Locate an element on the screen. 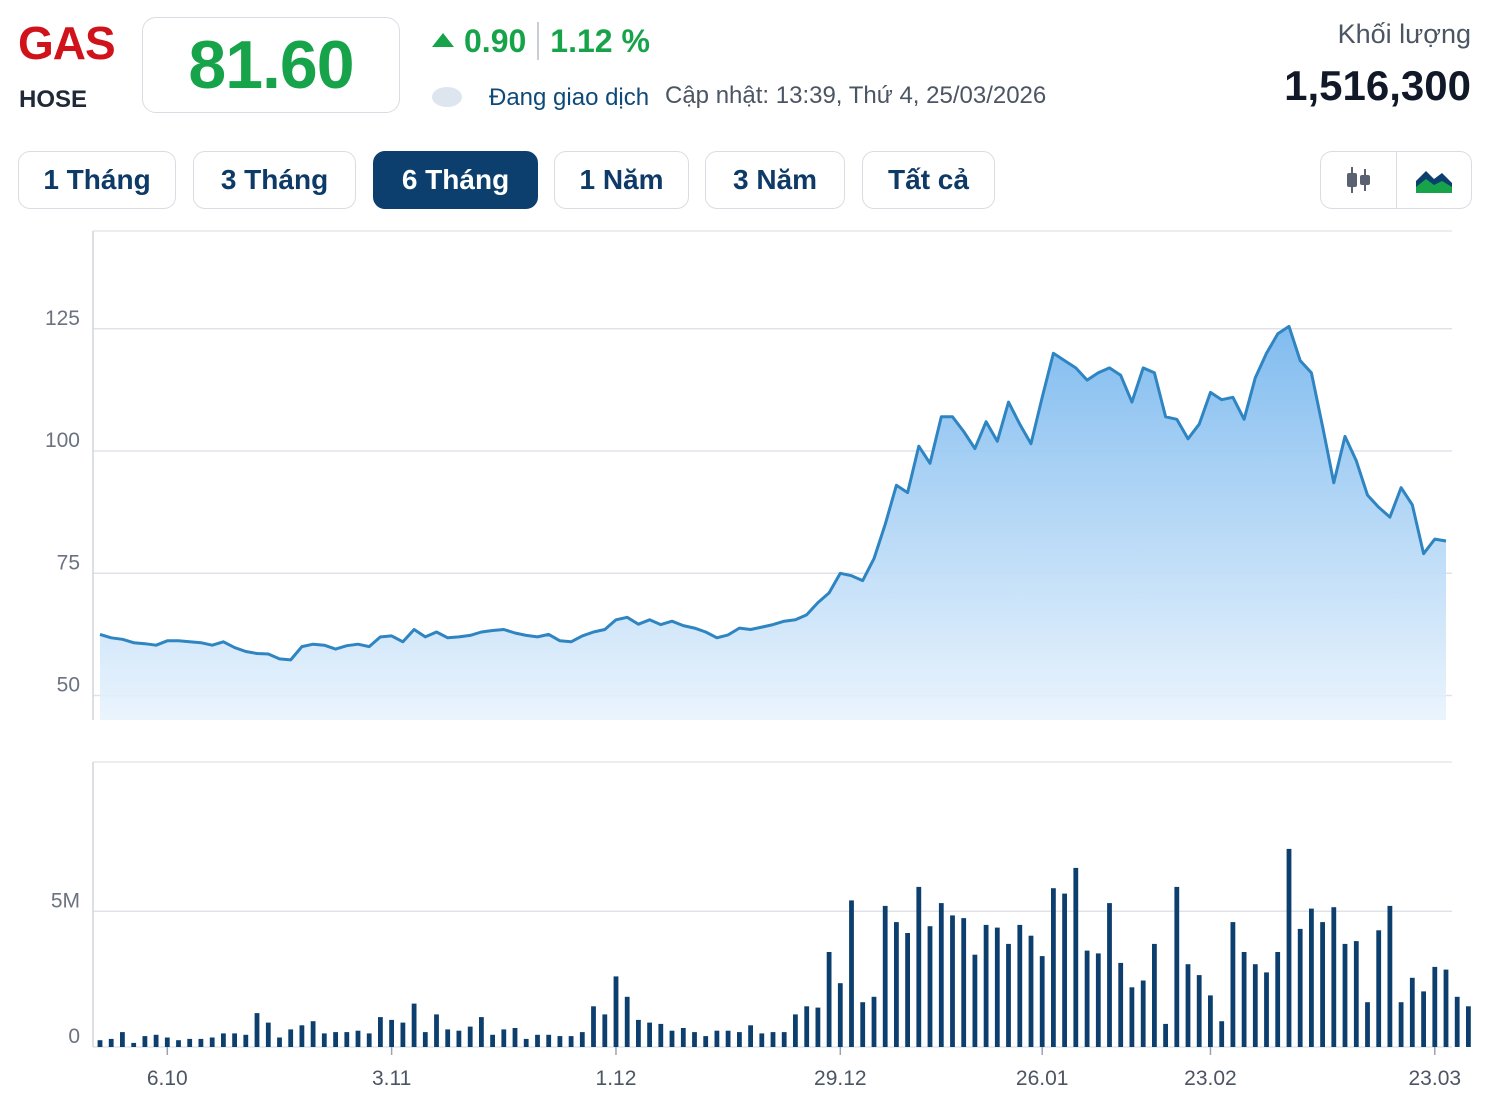 This screenshot has width=1504, height=1096. trading-status: Đang giao dịch is located at coordinates (569, 97).